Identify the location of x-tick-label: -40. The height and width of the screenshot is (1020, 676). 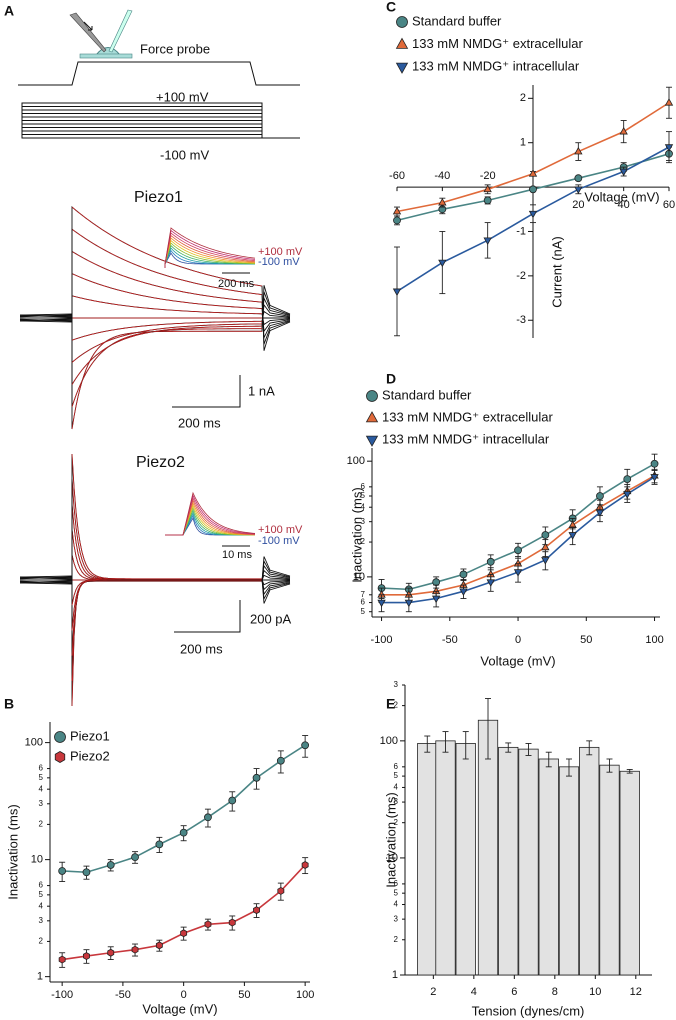
(442, 176).